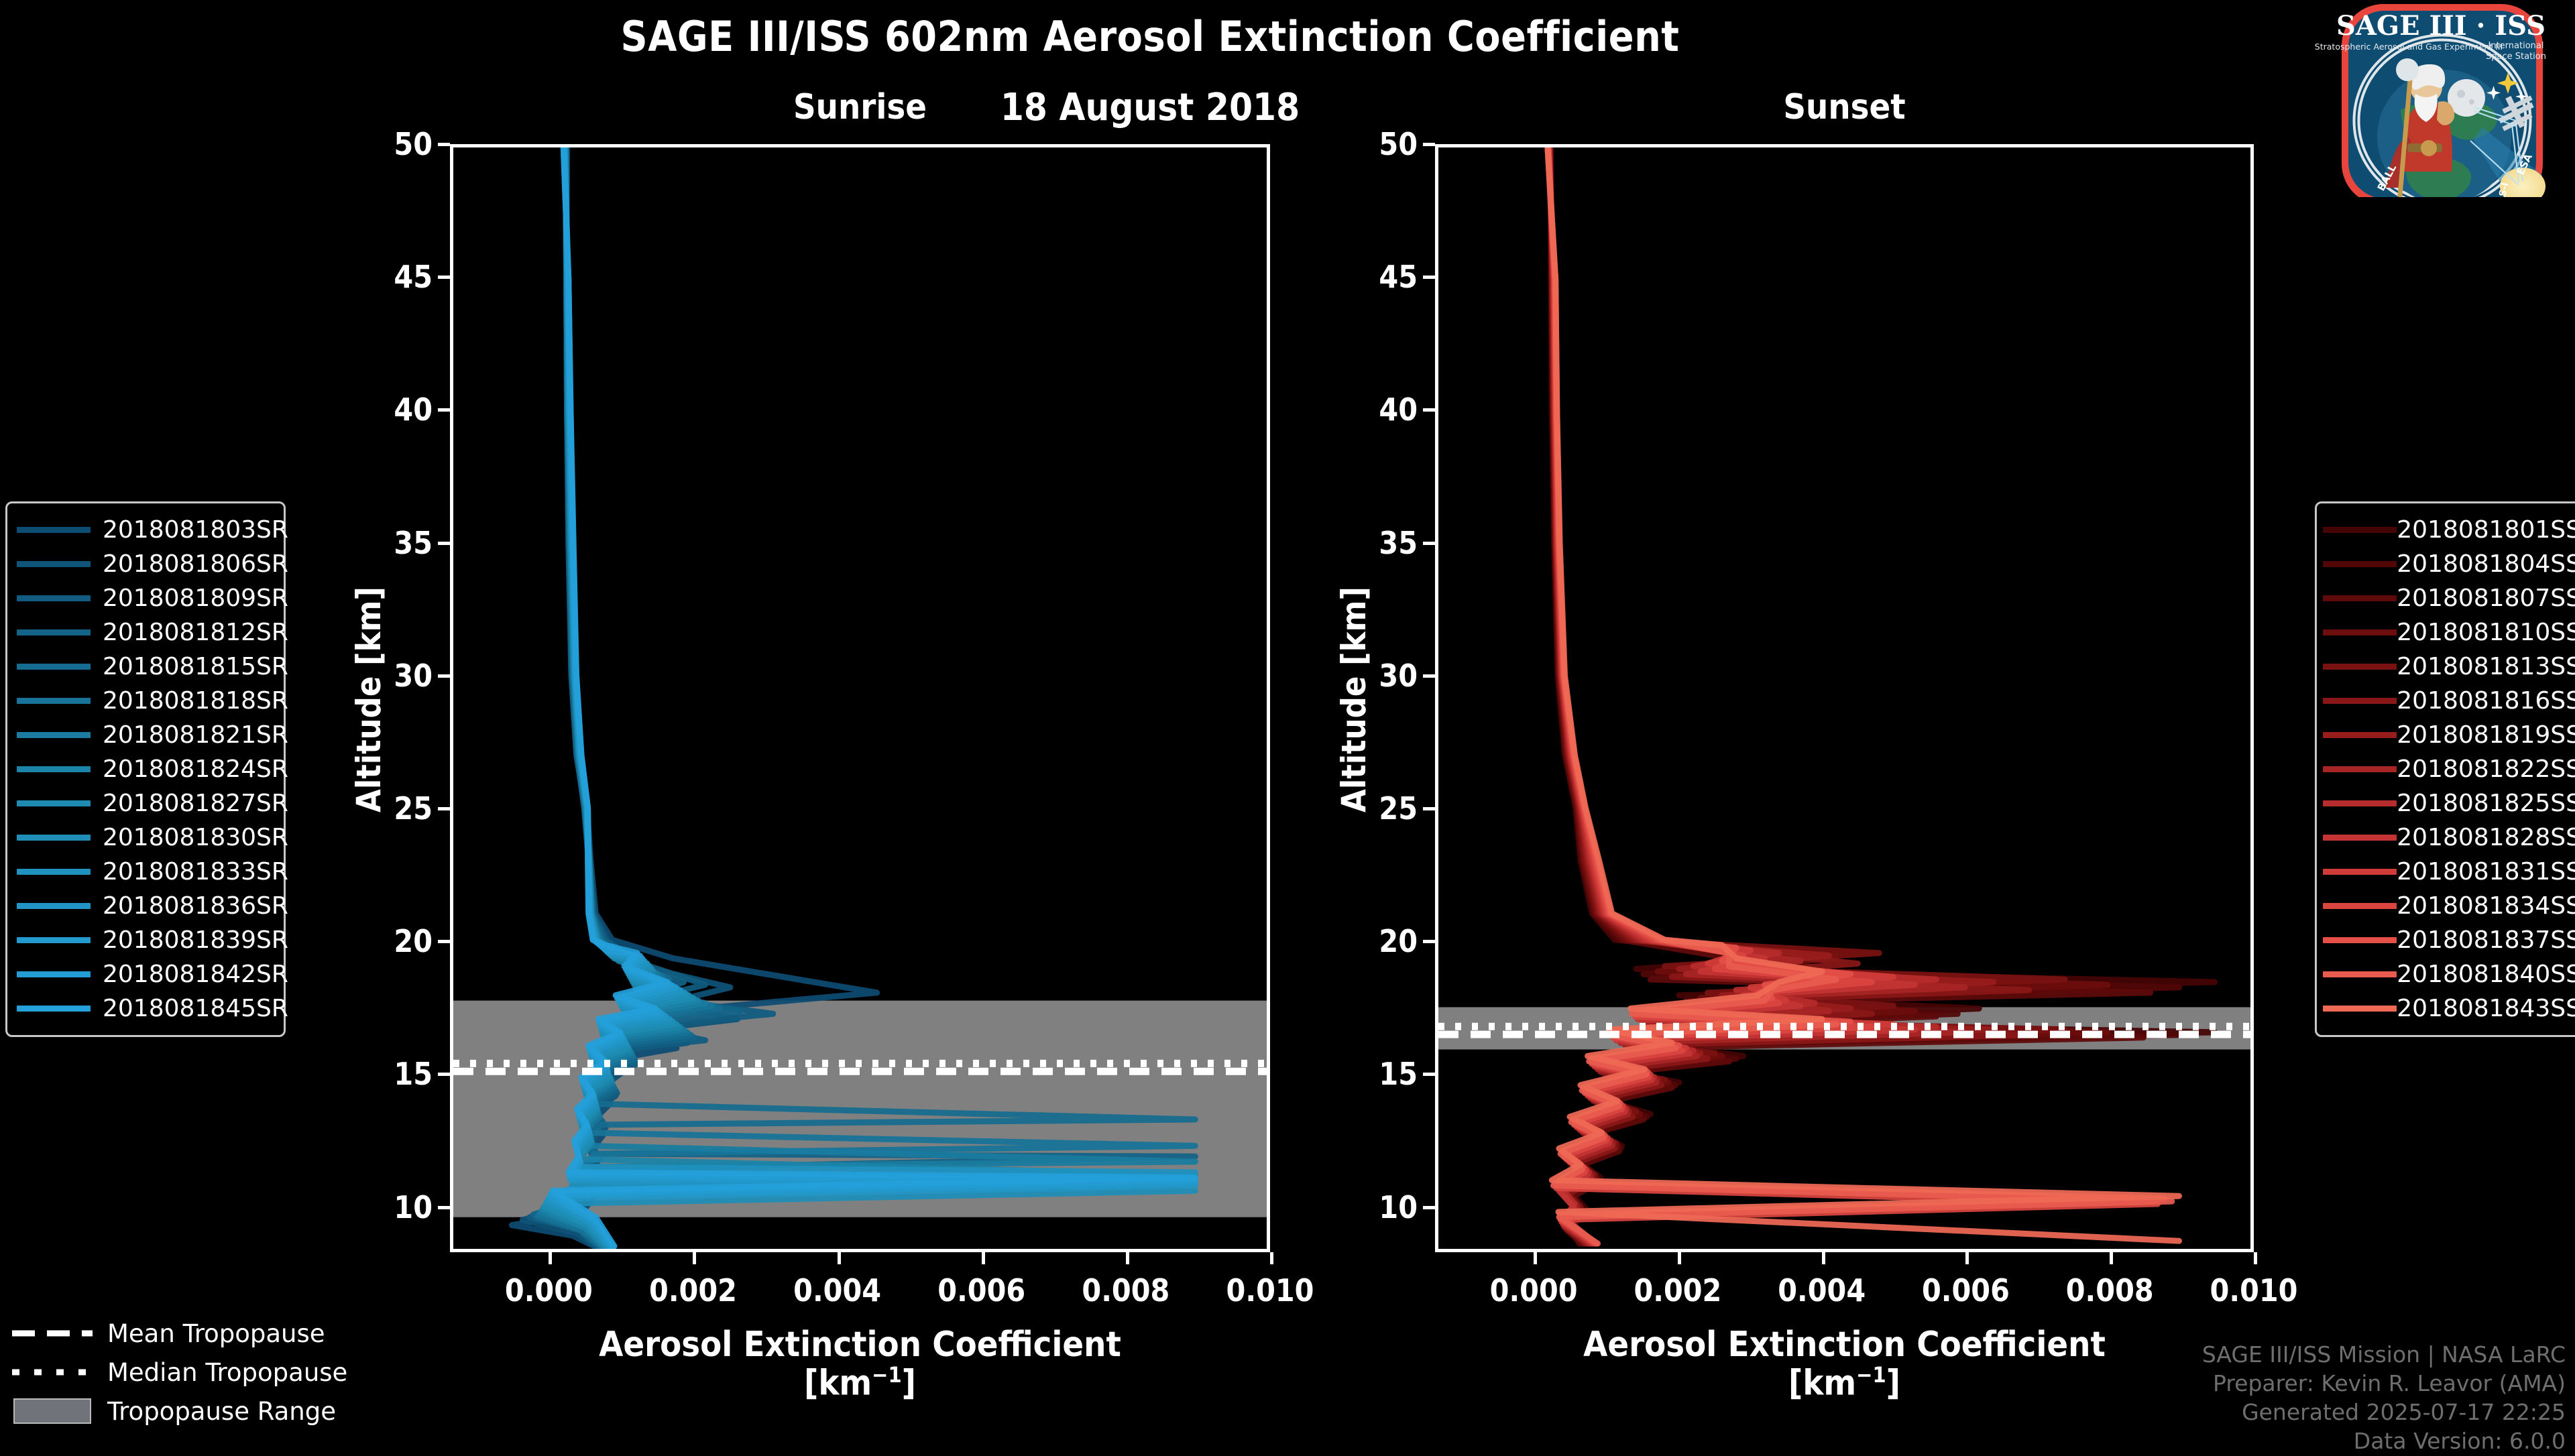 The image size is (2575, 1456). I want to click on x-tick-label: 0.010, so click(1270, 1290).